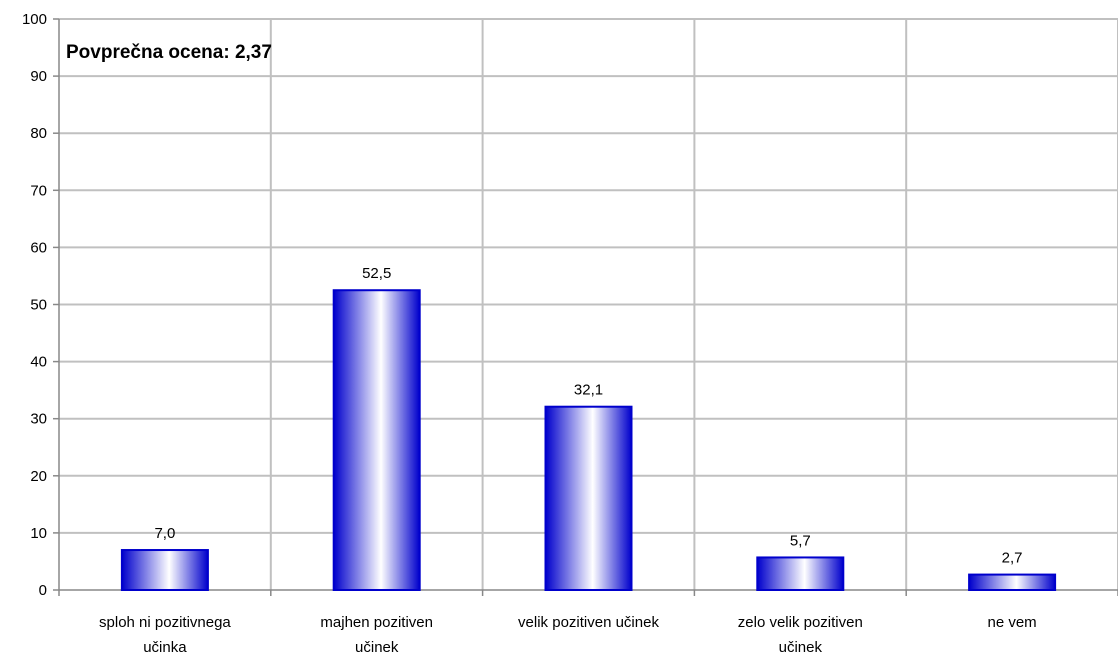  What do you see at coordinates (38, 247) in the screenshot?
I see `y-tick-label: 60` at bounding box center [38, 247].